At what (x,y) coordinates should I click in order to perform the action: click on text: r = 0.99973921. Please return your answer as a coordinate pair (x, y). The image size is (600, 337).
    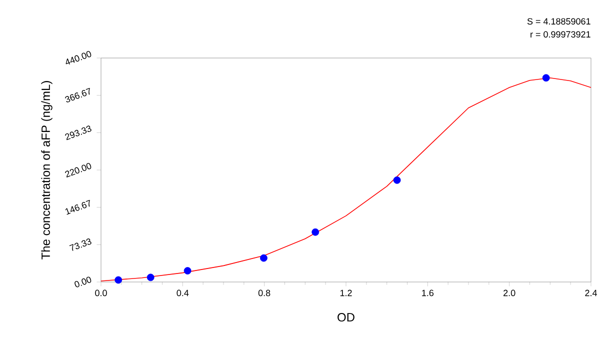
    Looking at the image, I should click on (560, 34).